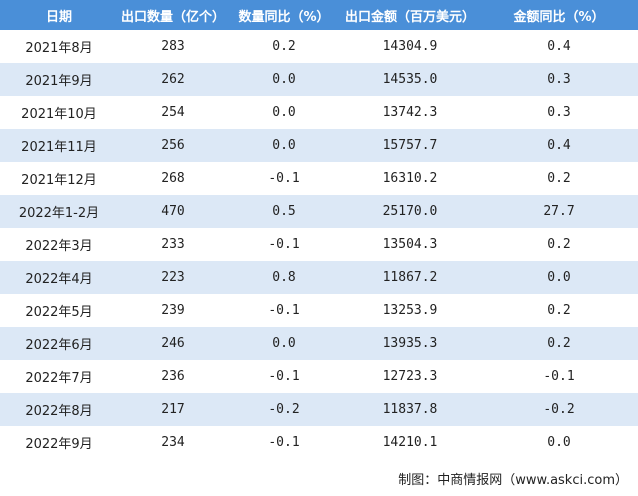  I want to click on table-row: 2022年4月 223 0.8 11867.2 0.0, so click(319, 277).